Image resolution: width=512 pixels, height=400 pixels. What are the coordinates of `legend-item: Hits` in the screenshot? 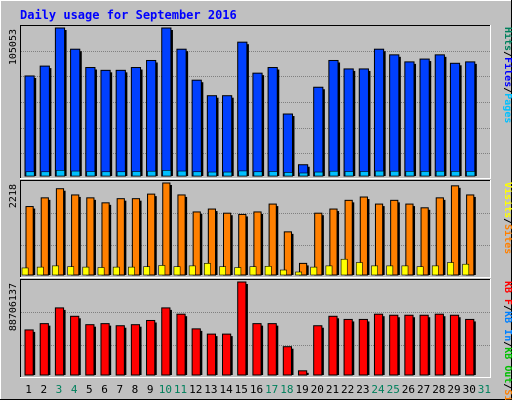 It's located at (507, 39).